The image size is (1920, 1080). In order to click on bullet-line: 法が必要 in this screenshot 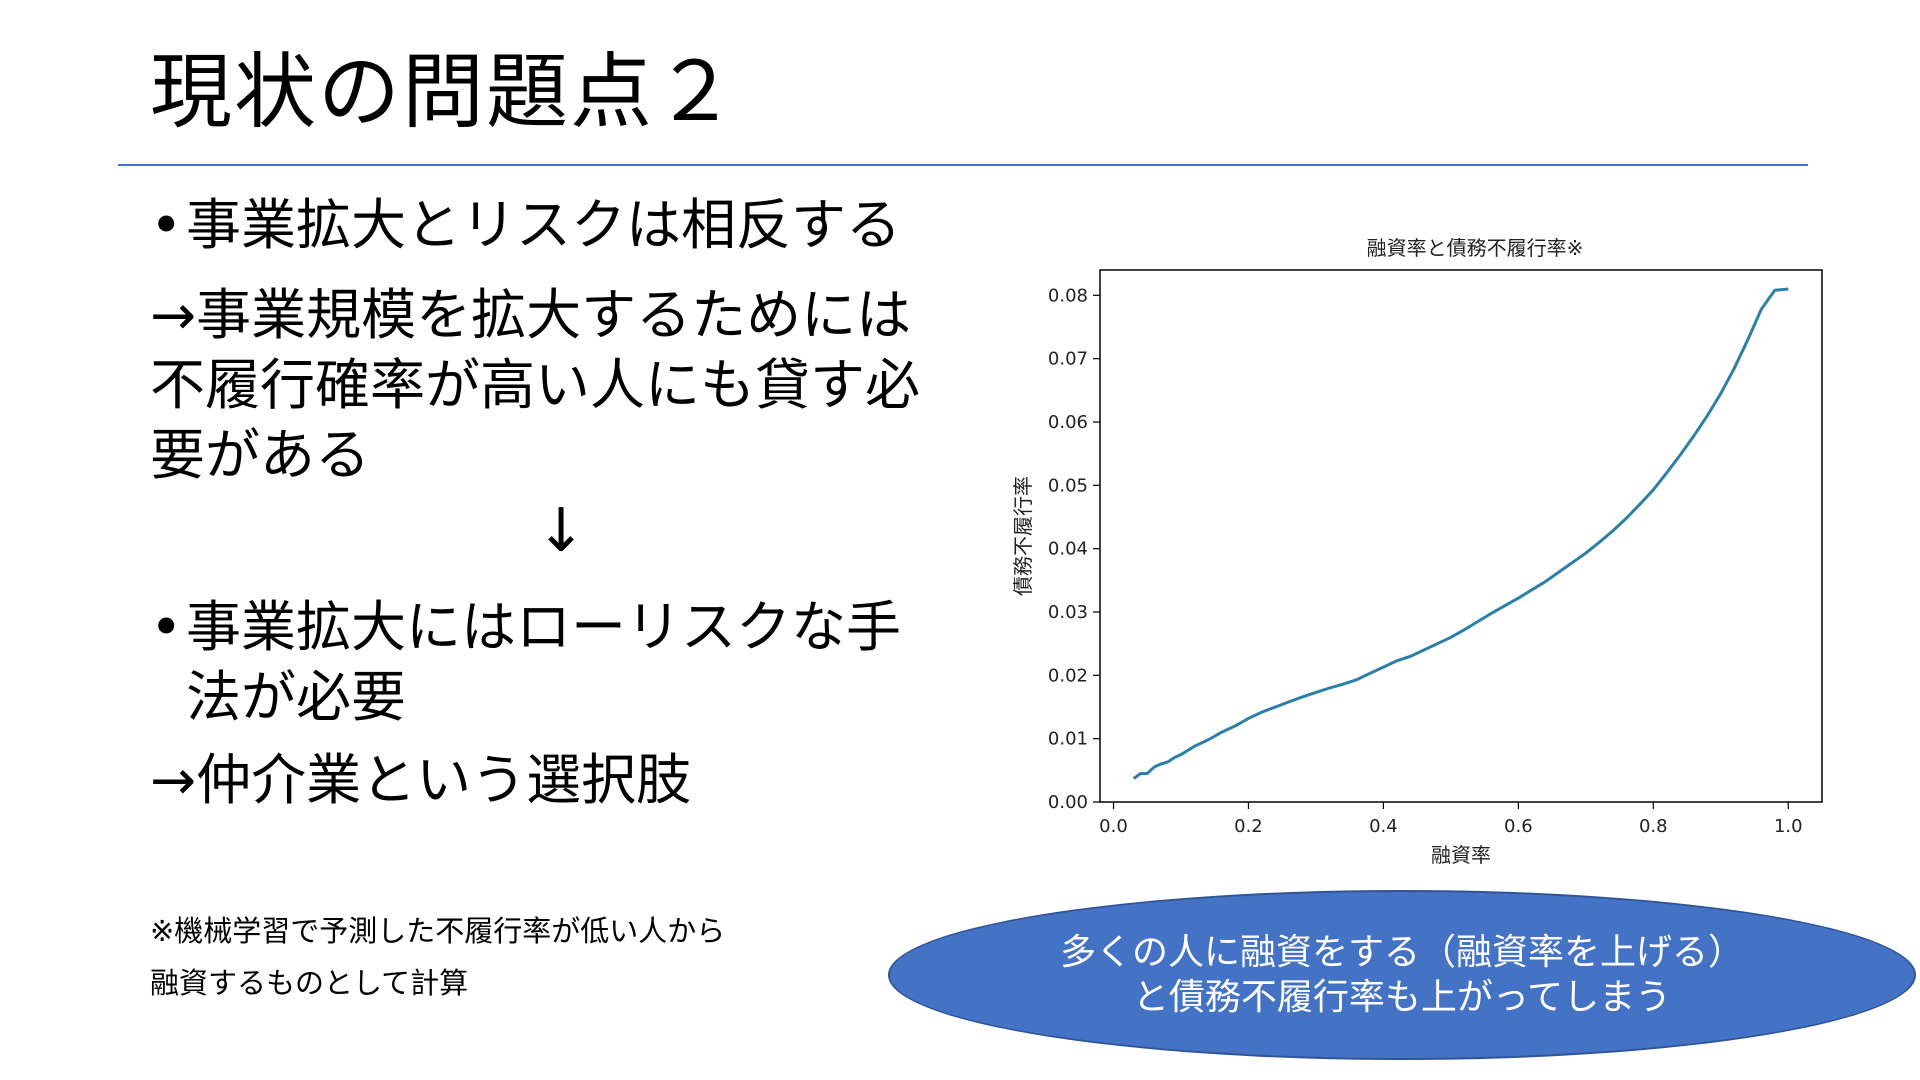, I will do `click(296, 697)`.